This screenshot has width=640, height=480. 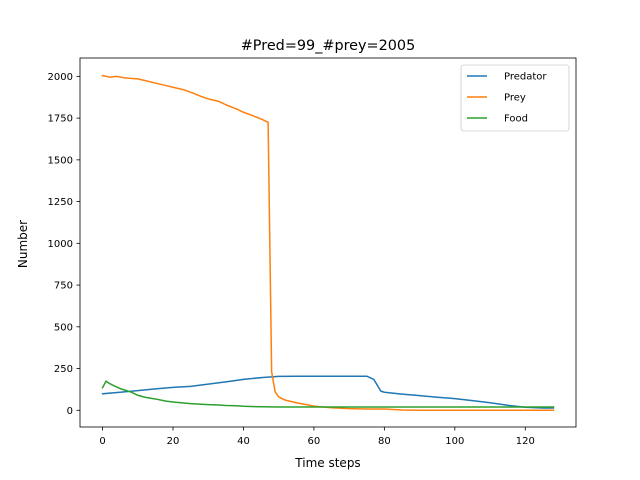 I want to click on y-axis-ticks: 0 250 500 750 1000 1250 1500 1750 2000, so click(x=64, y=244).